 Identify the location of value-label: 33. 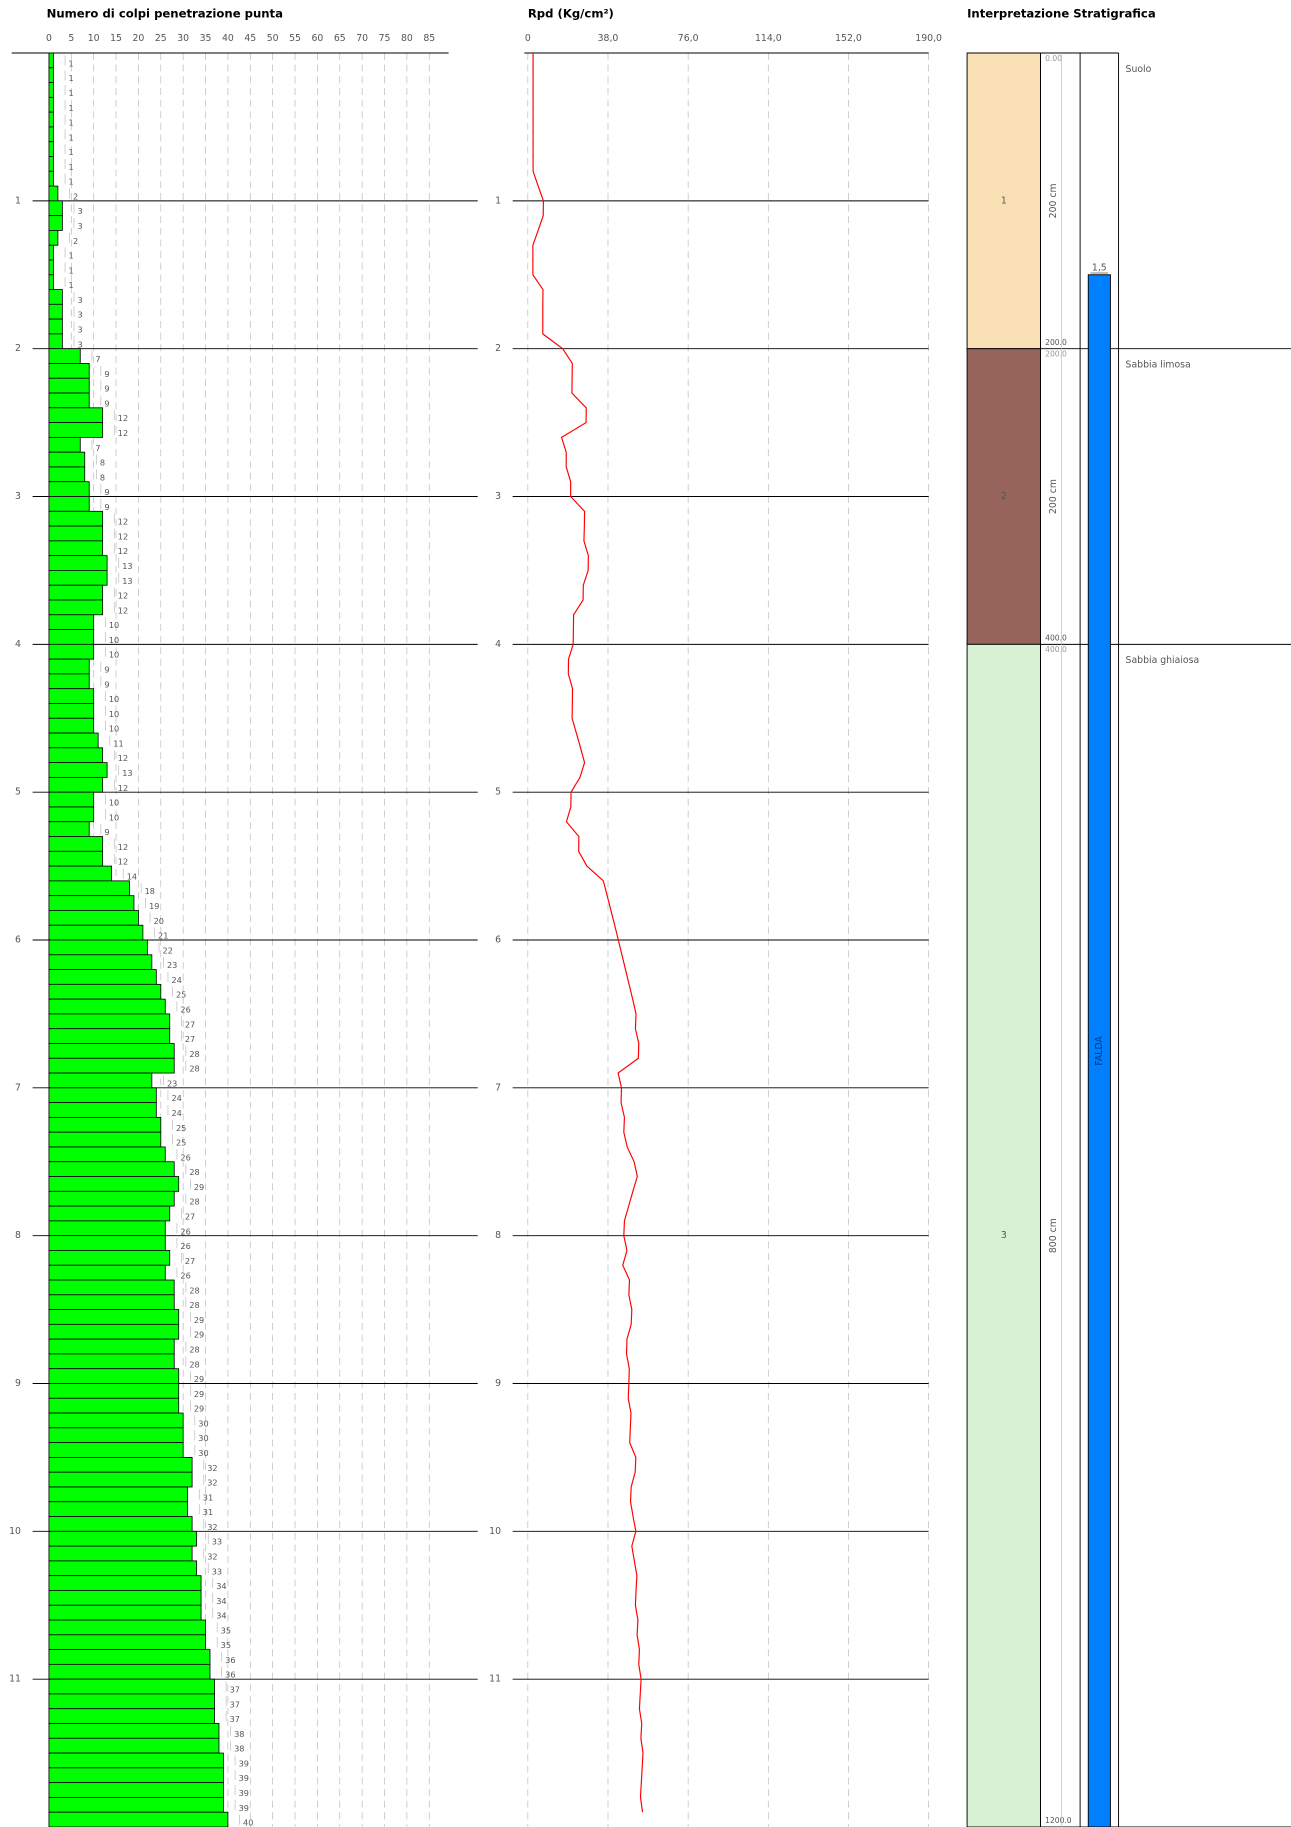
(217, 1542).